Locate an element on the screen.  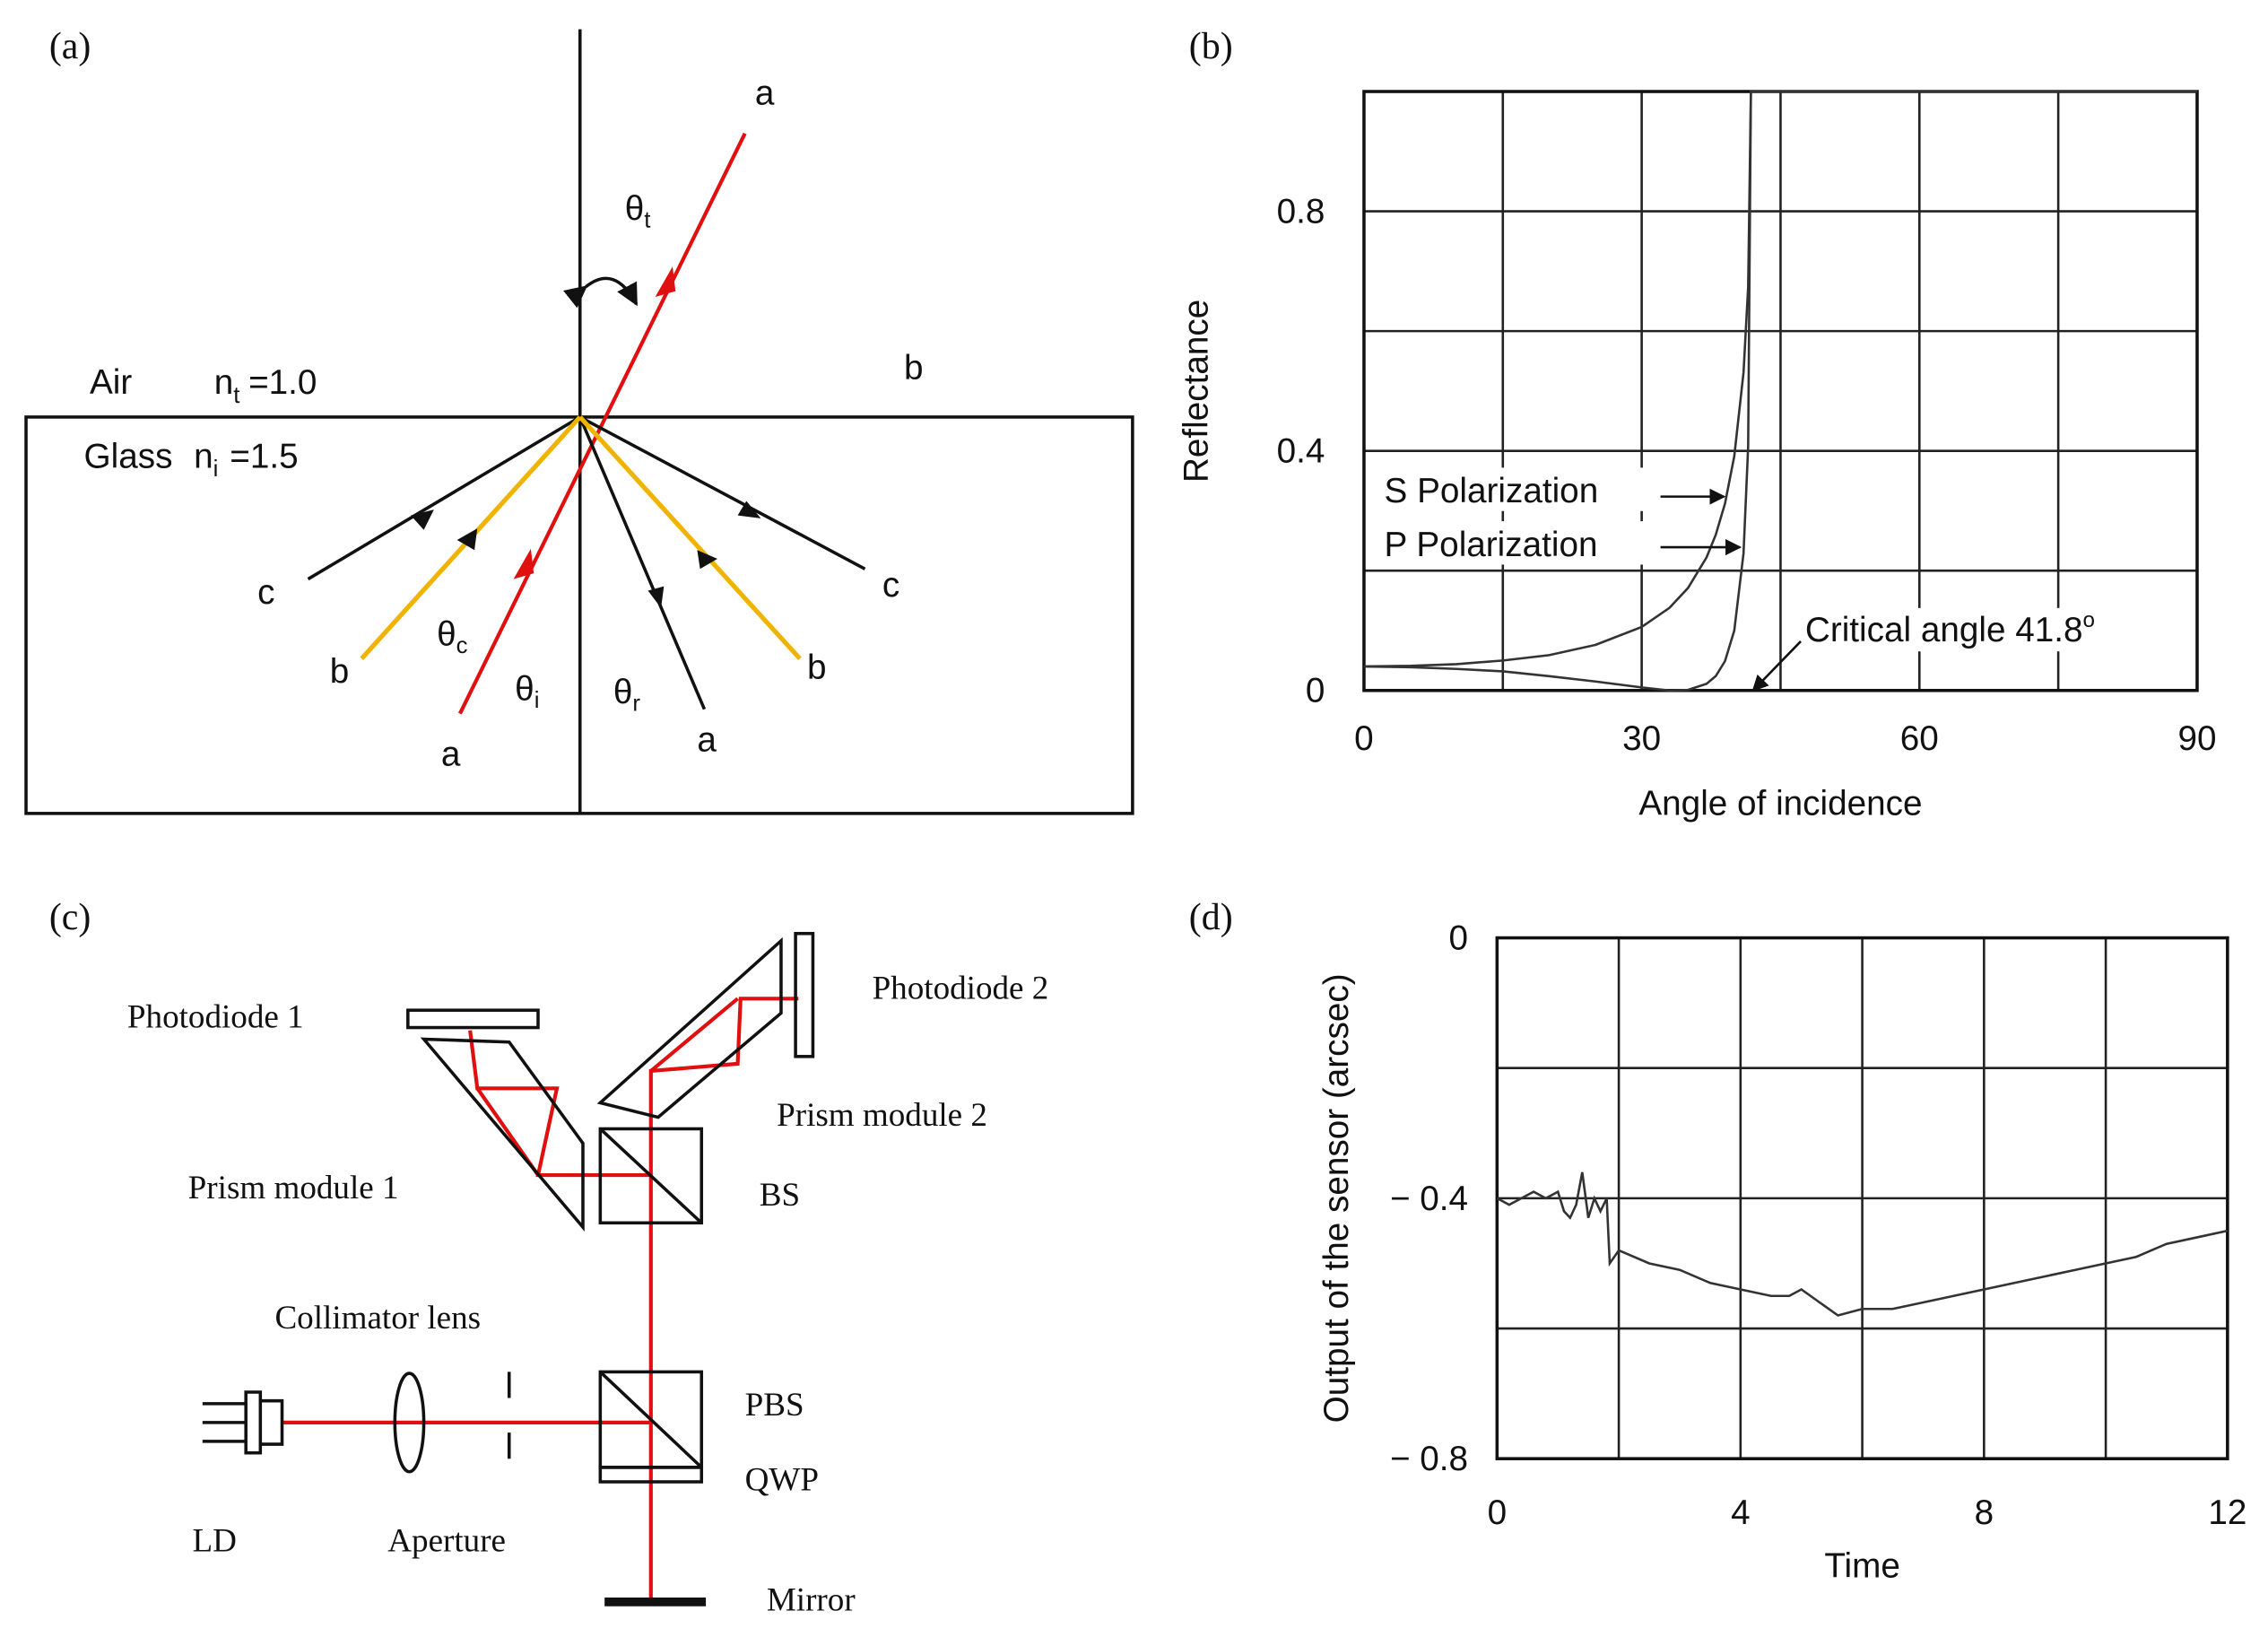
medium: Air is located at coordinates (111, 382).